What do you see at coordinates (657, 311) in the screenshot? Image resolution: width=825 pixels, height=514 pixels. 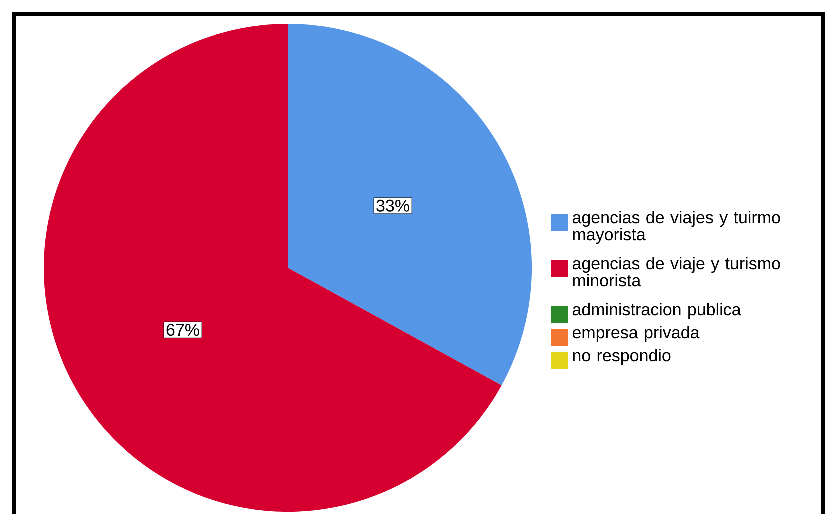 I see `legend-label: administracion publica` at bounding box center [657, 311].